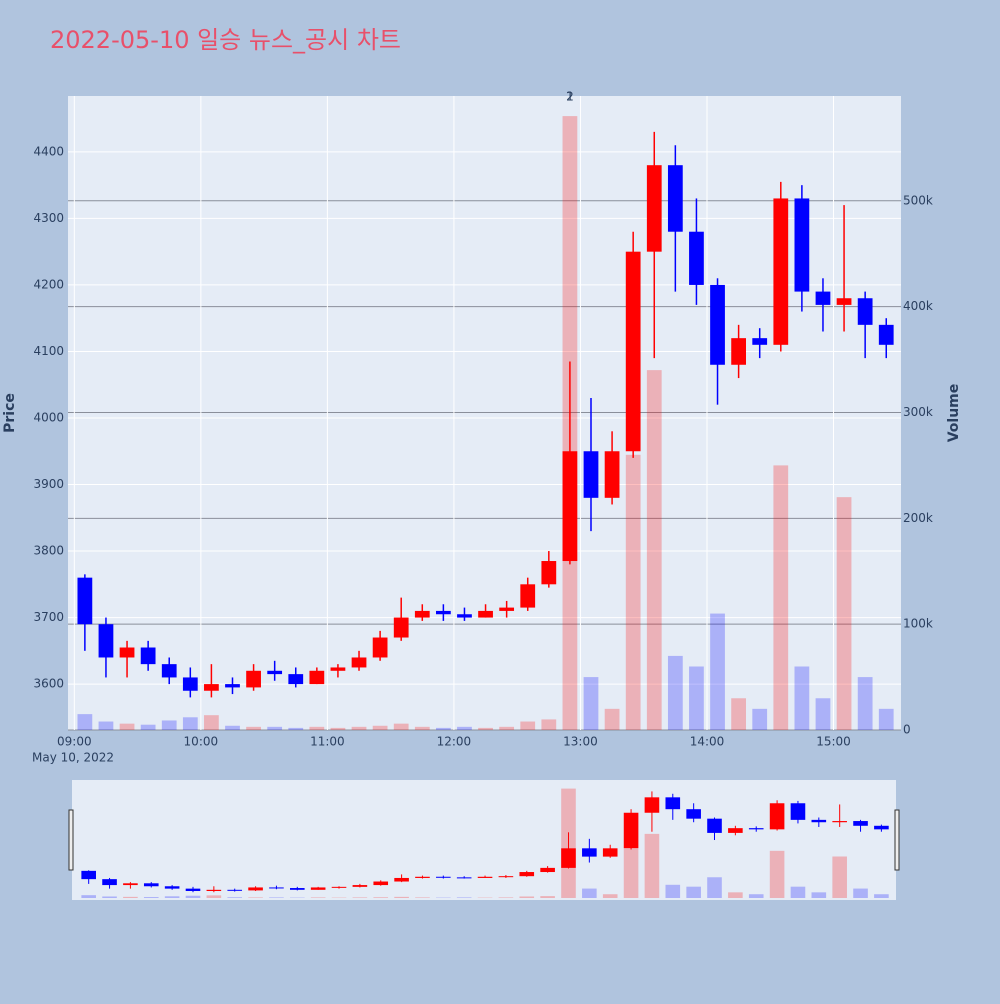 The width and height of the screenshot is (1000, 1004). Describe the element at coordinates (954, 413) in the screenshot. I see `y2-axis-title: Volume` at that location.